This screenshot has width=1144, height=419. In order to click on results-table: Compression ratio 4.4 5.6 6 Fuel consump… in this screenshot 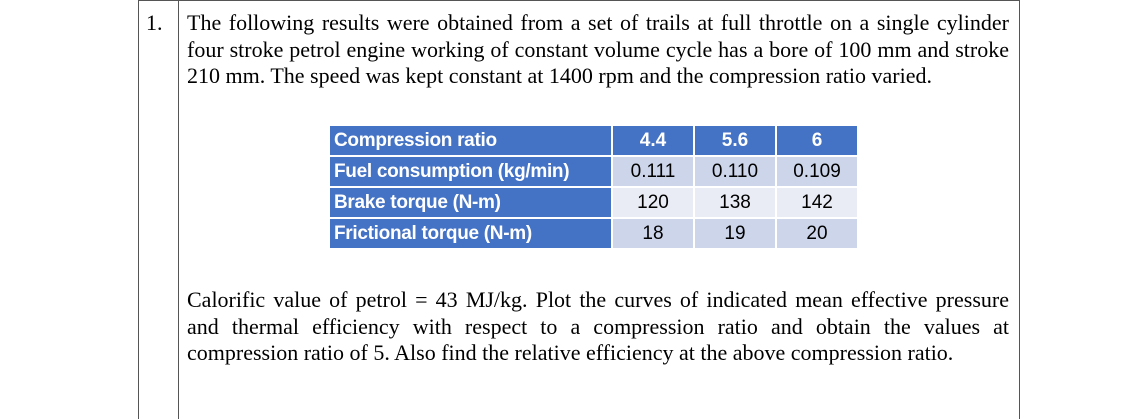, I will do `click(593, 187)`.